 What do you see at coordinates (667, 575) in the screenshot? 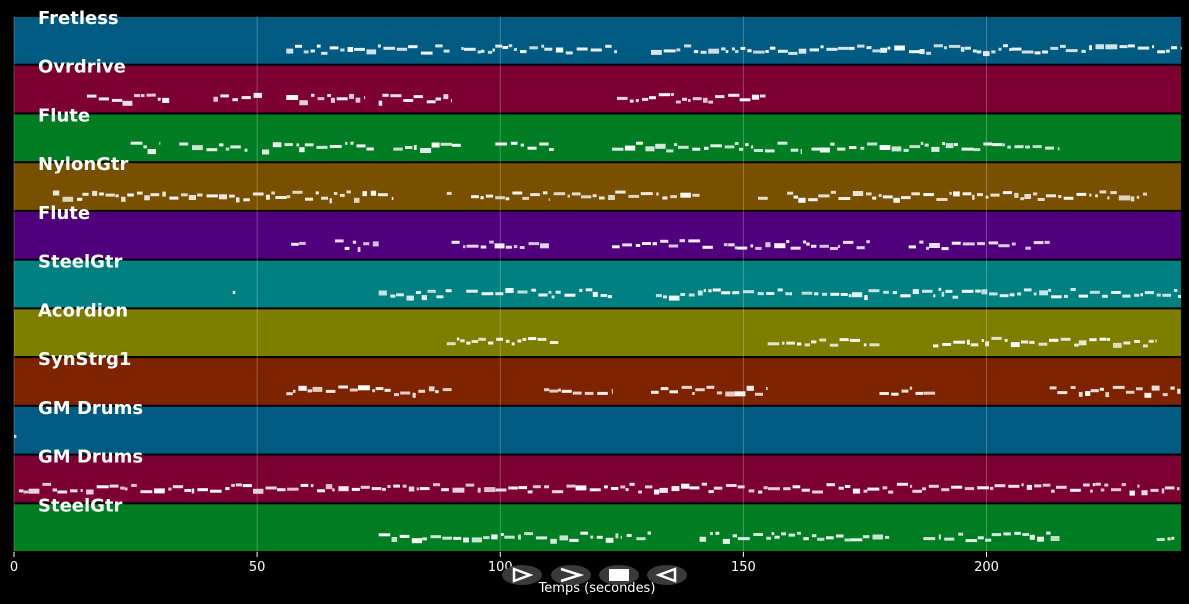
I see `rewind-button` at bounding box center [667, 575].